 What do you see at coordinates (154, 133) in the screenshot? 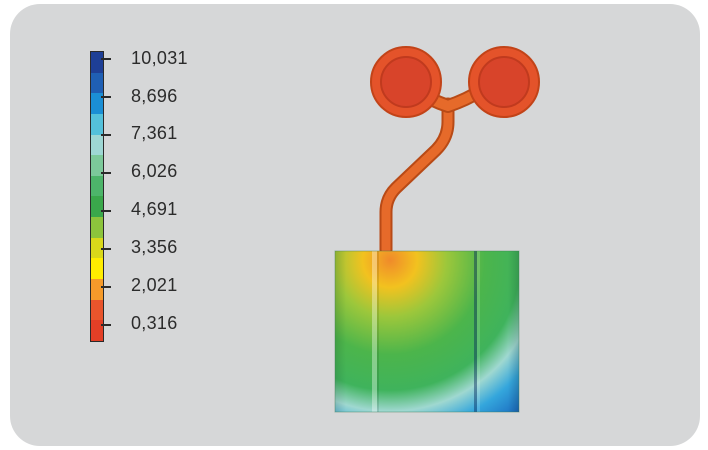
I see `legend-label: 7,361` at bounding box center [154, 133].